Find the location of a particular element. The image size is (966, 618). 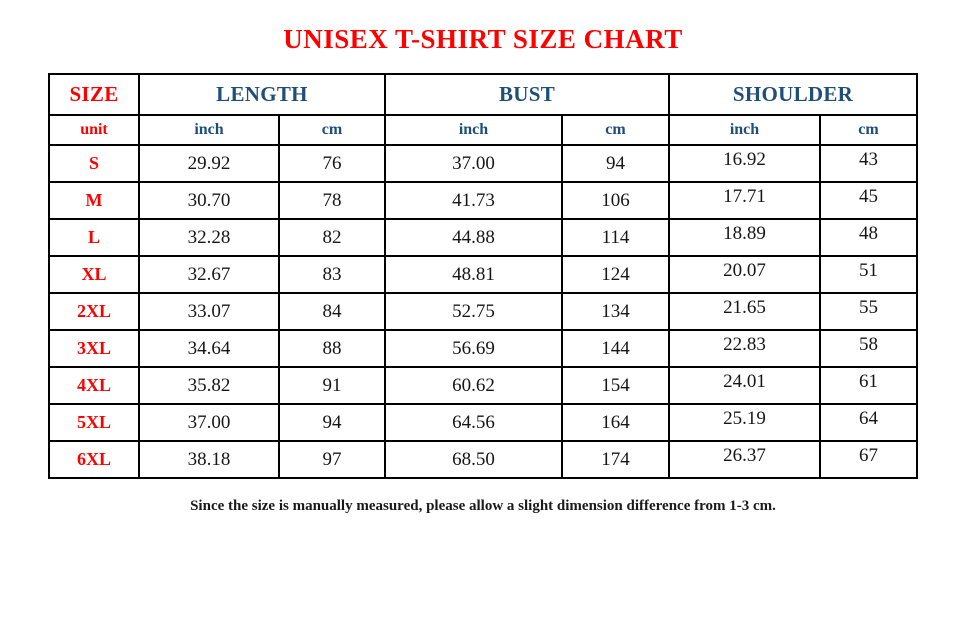

table-row: M 30.70 78 41.73 106 17.71 45 is located at coordinates (483, 200).